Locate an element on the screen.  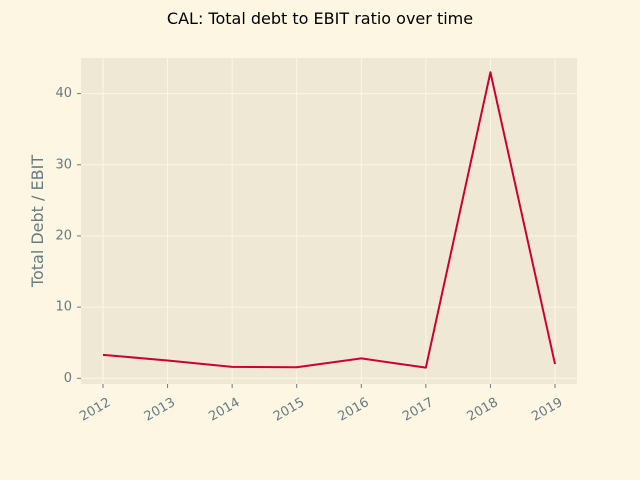
x-tick-label: 2017 is located at coordinates (418, 410).